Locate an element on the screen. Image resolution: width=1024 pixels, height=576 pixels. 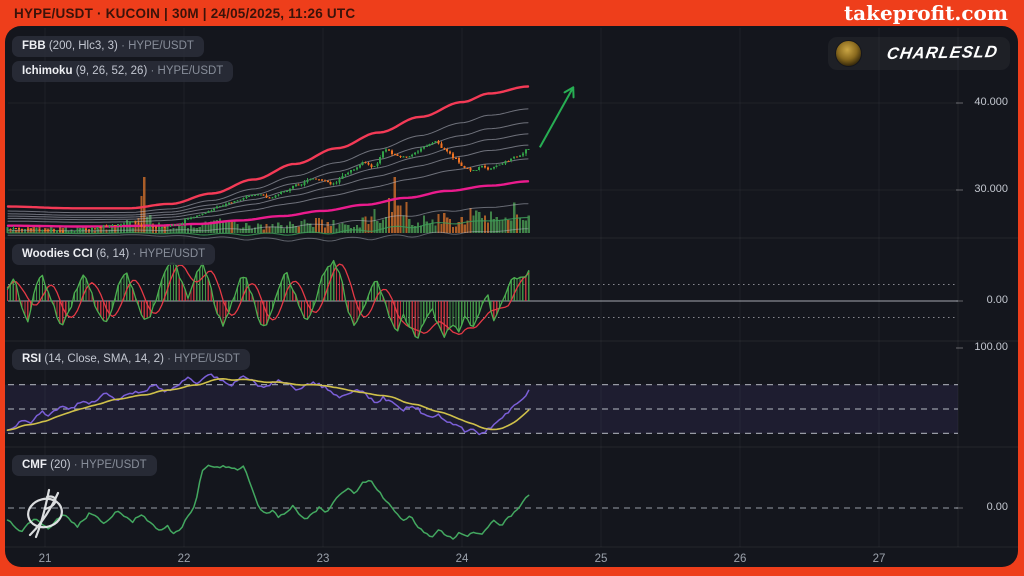
indicator-name: FBB is located at coordinates (35, 46).